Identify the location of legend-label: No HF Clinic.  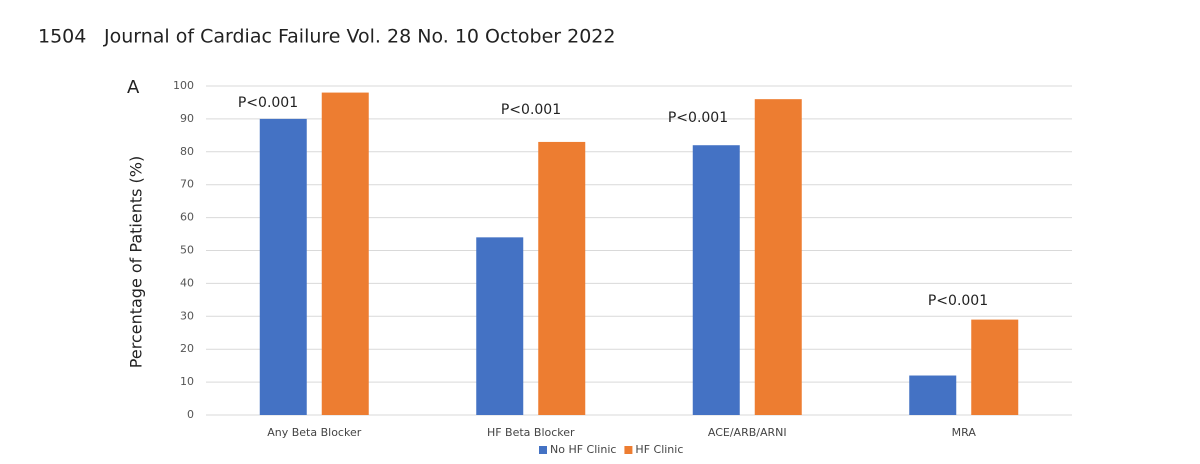
(583, 449).